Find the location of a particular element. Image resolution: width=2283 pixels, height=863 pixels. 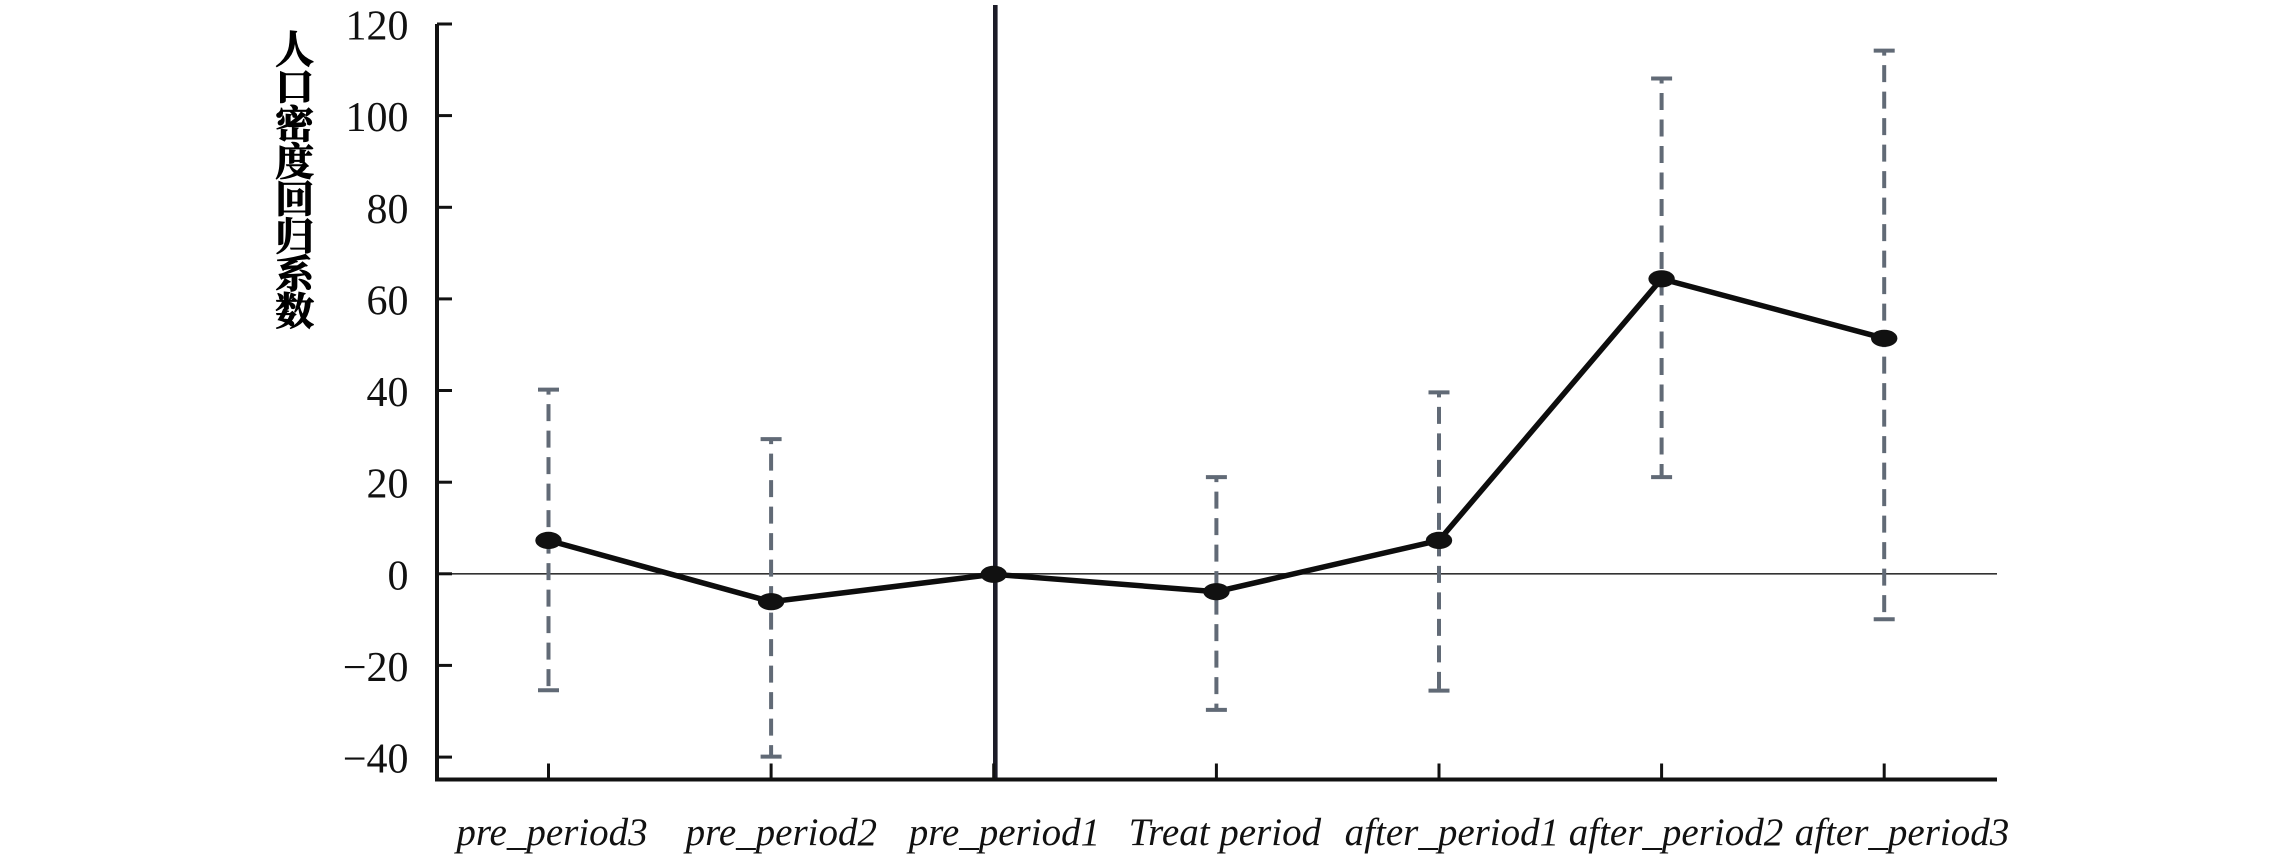

svg-text: −40 is located at coordinates (376, 760).